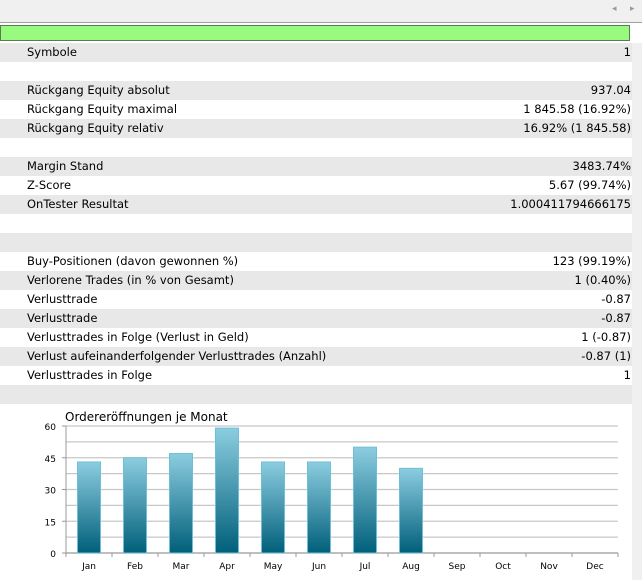 This screenshot has width=642, height=580. What do you see at coordinates (589, 185) in the screenshot?
I see `row-value: 5.67 (99.74%)` at bounding box center [589, 185].